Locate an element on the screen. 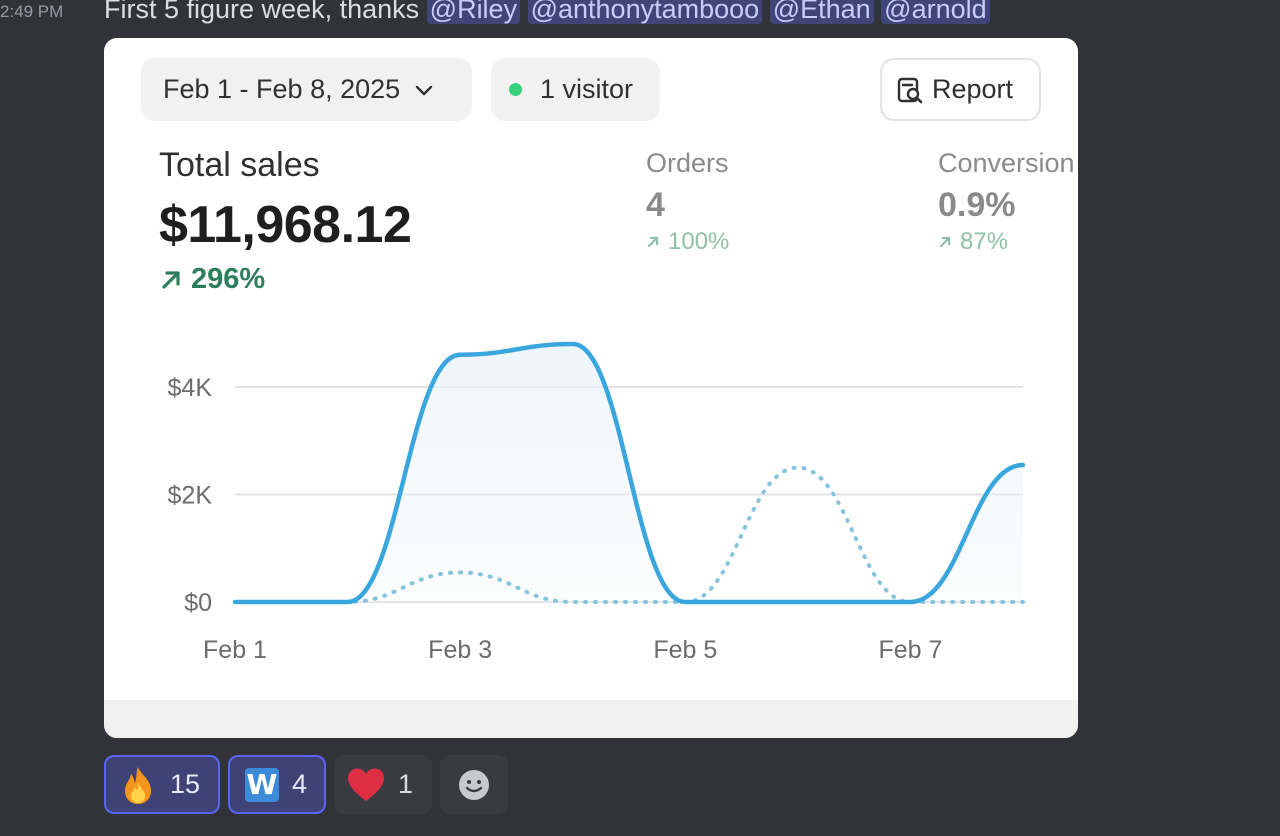 The height and width of the screenshot is (836, 1280). mention-ethan: @Ethan is located at coordinates (821, 12).